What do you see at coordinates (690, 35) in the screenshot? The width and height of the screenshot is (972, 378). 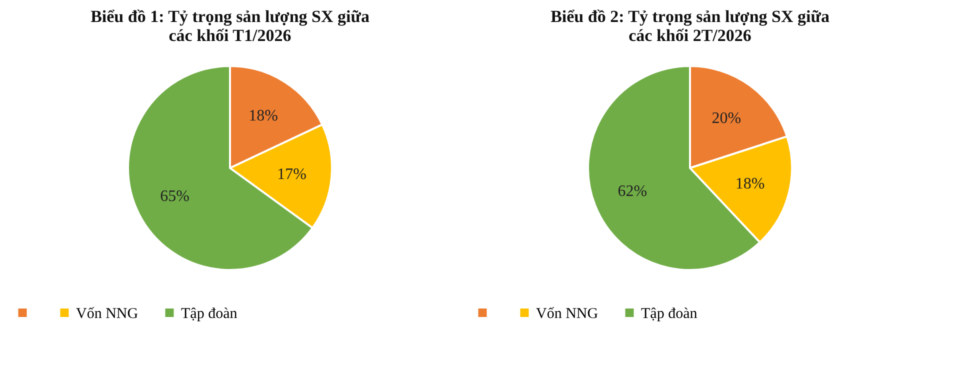 I see `text: các khối 2T/2026` at bounding box center [690, 35].